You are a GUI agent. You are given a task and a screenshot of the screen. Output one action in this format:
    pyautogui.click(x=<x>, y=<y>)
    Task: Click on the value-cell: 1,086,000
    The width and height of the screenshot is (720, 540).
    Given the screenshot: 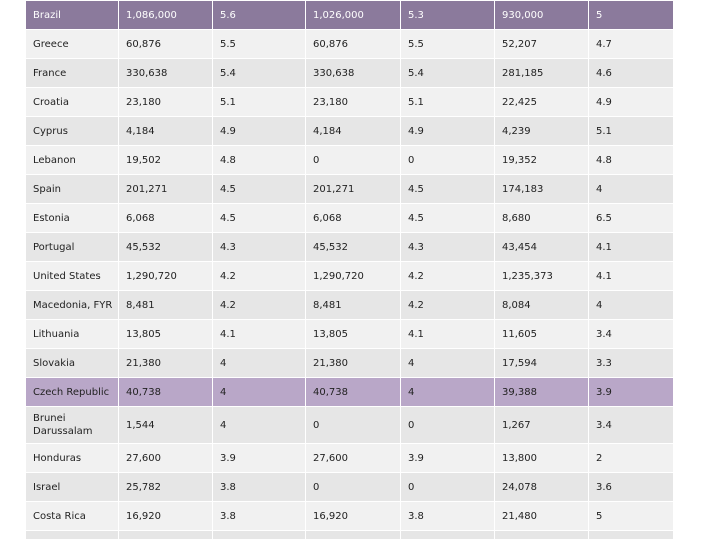 What is the action you would take?
    pyautogui.click(x=165, y=15)
    